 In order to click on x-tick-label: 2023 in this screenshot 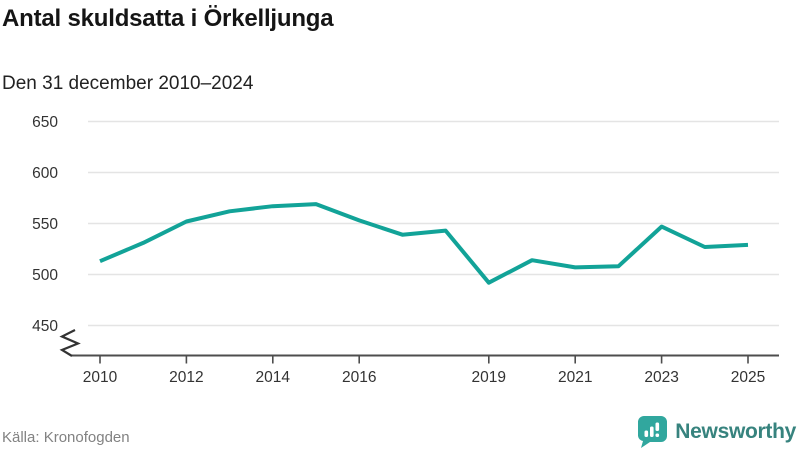, I will do `click(661, 377)`.